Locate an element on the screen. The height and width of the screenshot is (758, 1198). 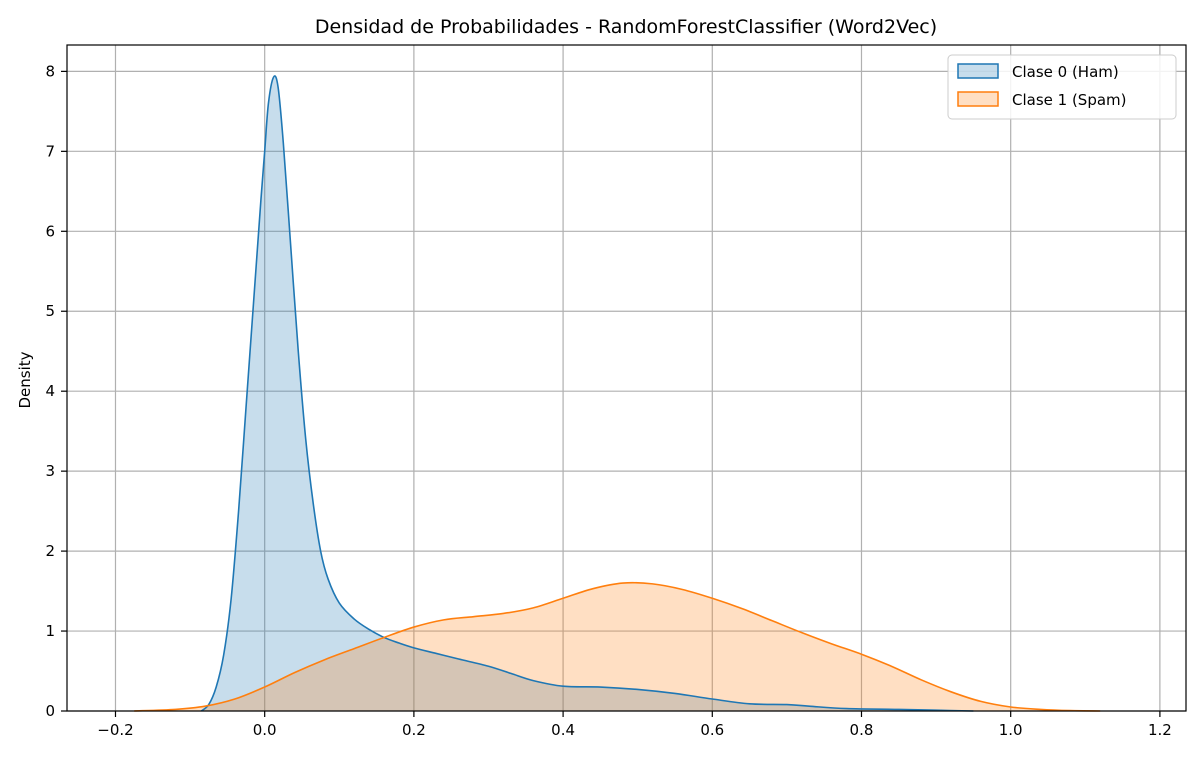
y-tick-label: 0 is located at coordinates (50, 711).